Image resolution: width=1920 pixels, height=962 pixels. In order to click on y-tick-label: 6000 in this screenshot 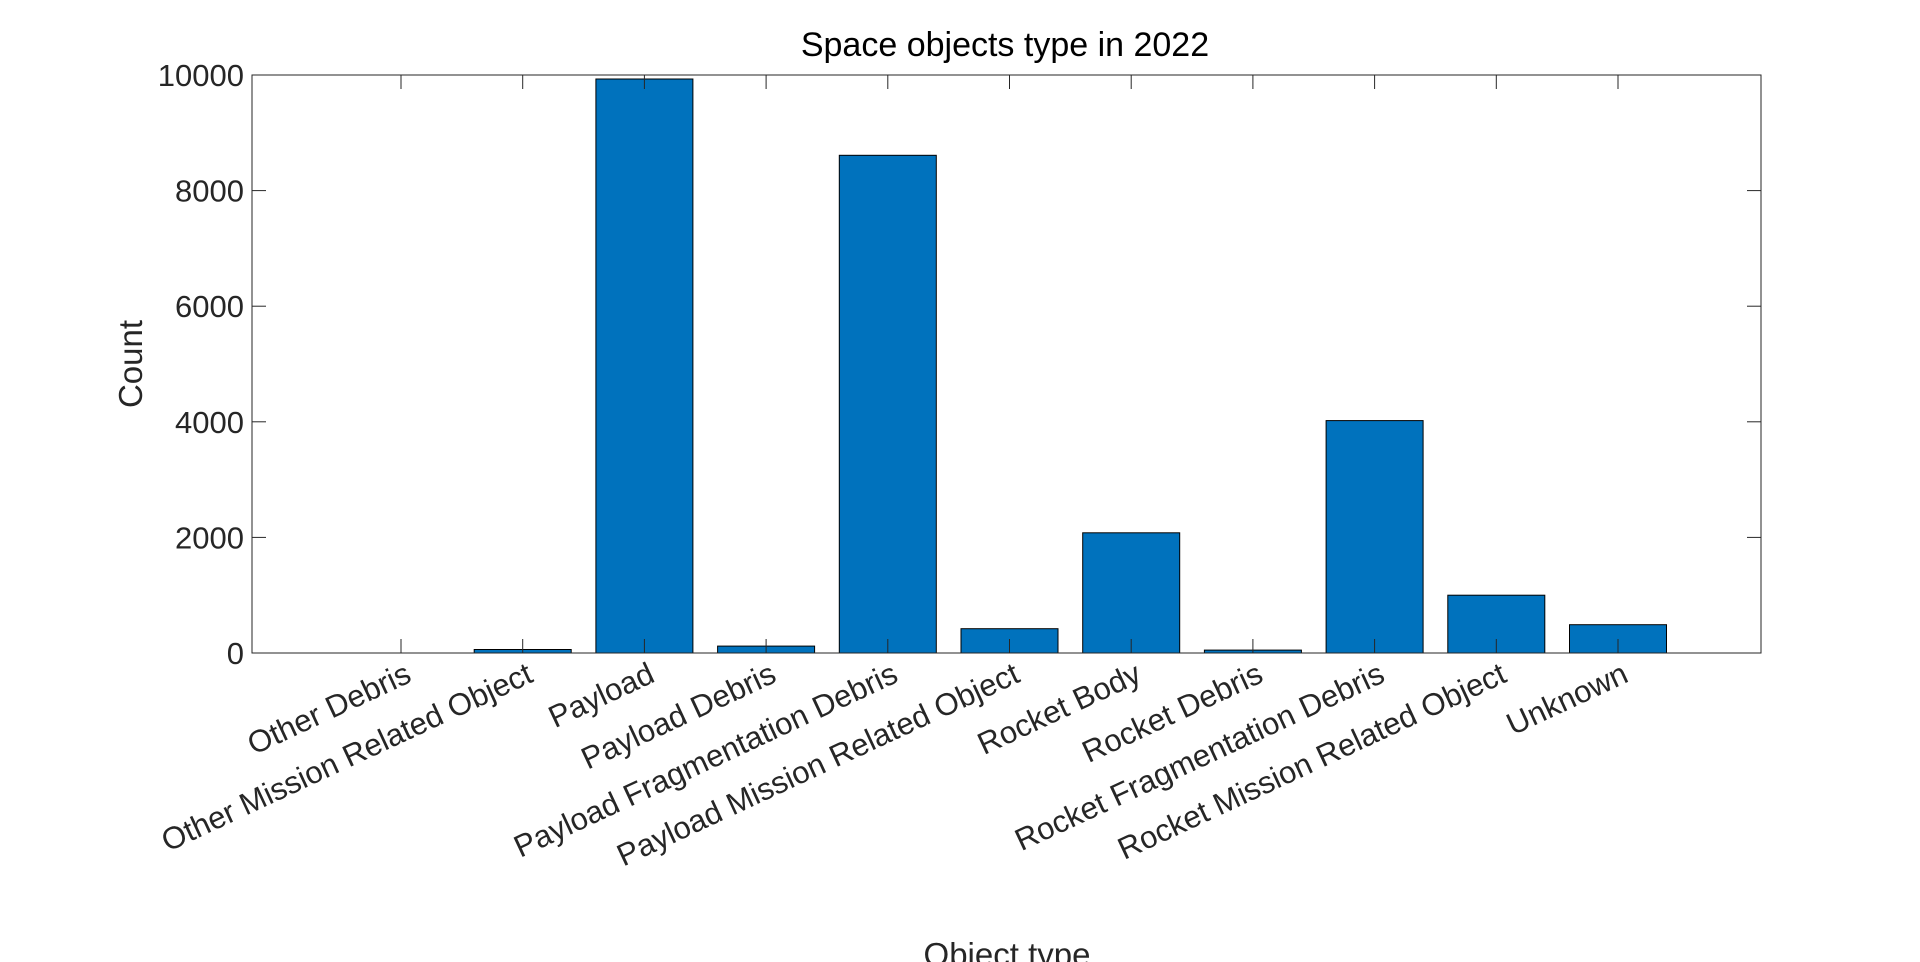, I will do `click(209, 306)`.